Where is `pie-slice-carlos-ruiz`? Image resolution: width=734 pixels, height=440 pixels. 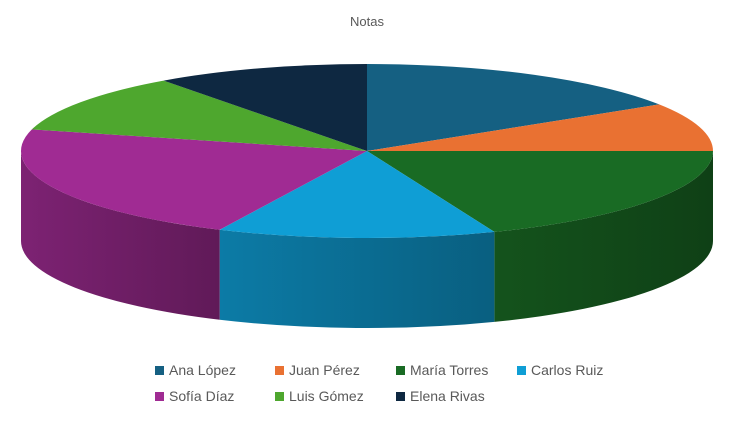
pie-slice-carlos-ruiz is located at coordinates (357, 194).